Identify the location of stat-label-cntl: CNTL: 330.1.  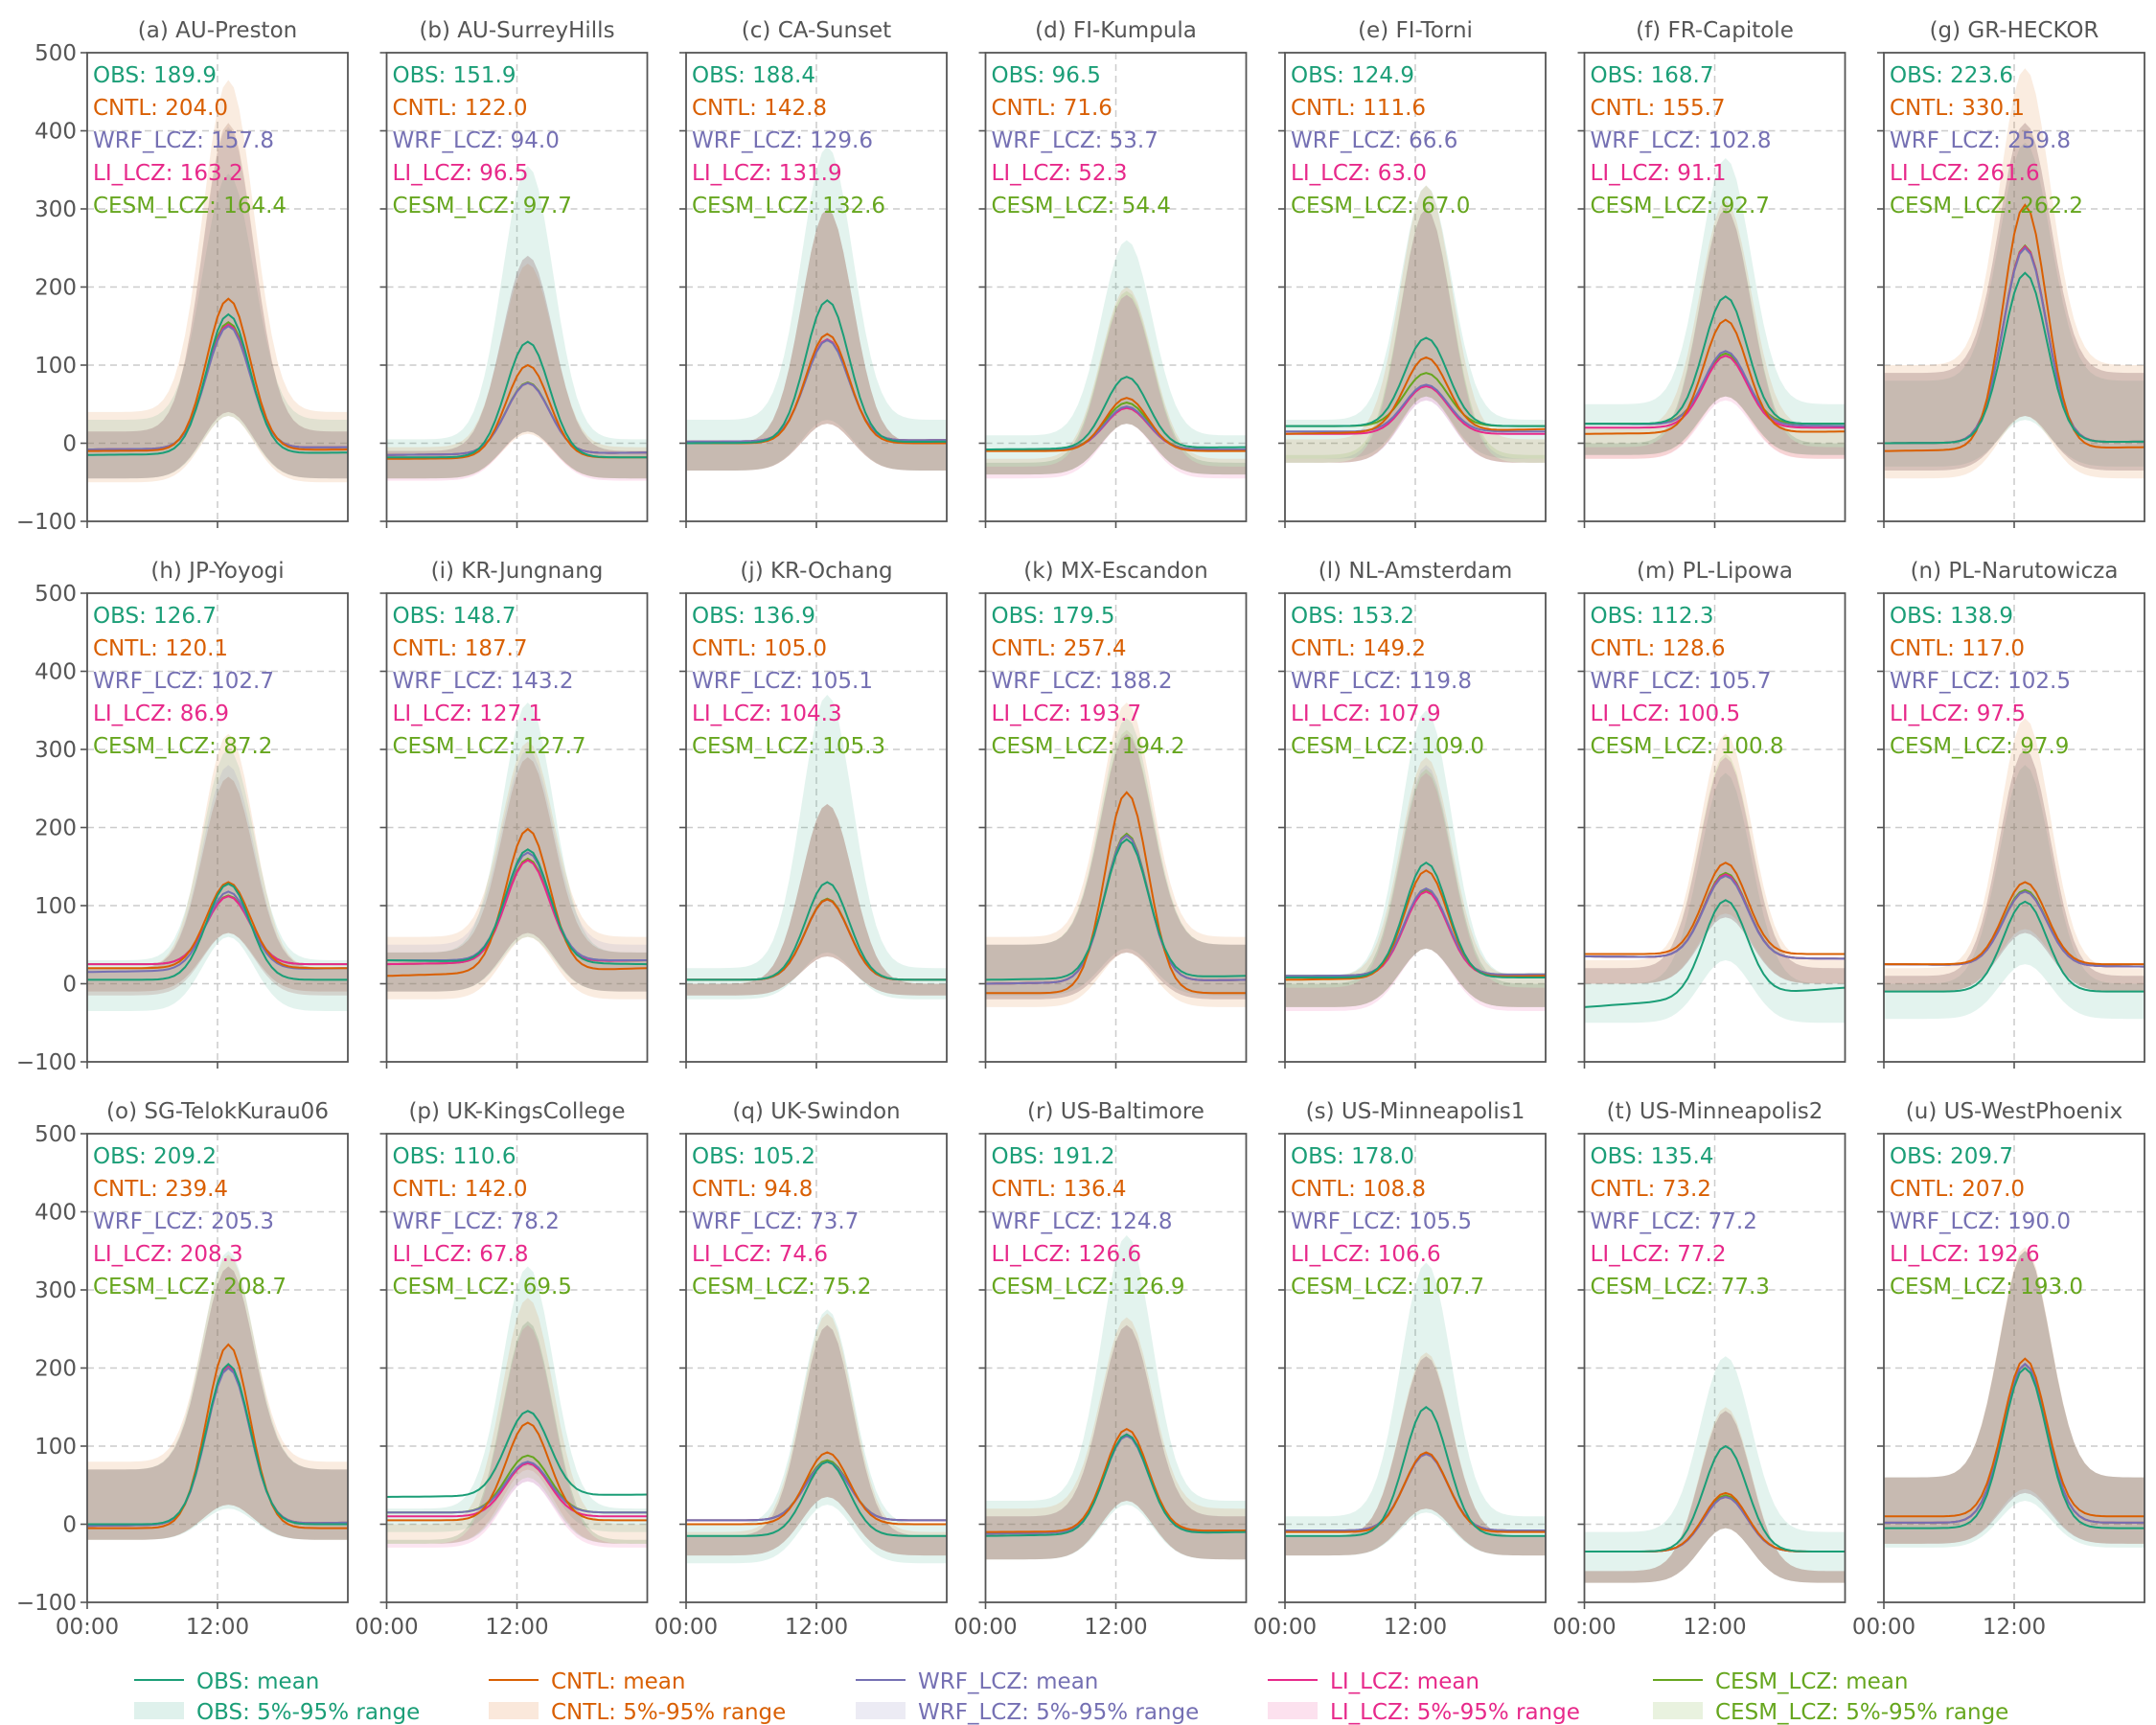
(1957, 108).